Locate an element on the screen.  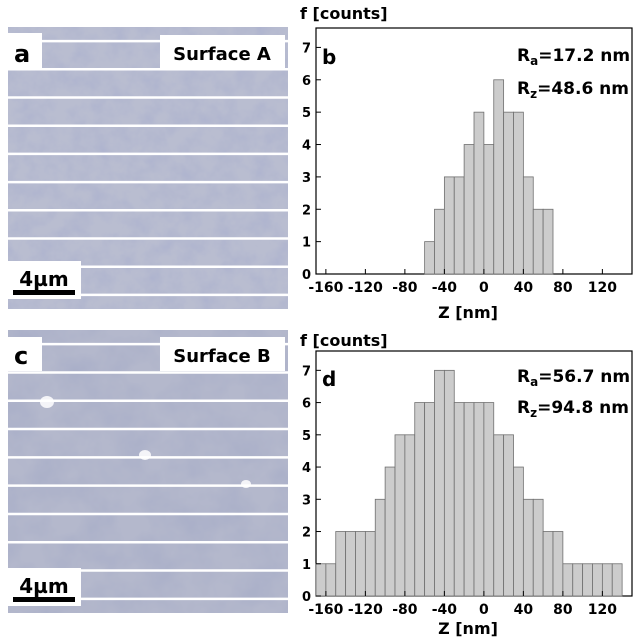
surface-title-b: Surface B is located at coordinates (222, 356).